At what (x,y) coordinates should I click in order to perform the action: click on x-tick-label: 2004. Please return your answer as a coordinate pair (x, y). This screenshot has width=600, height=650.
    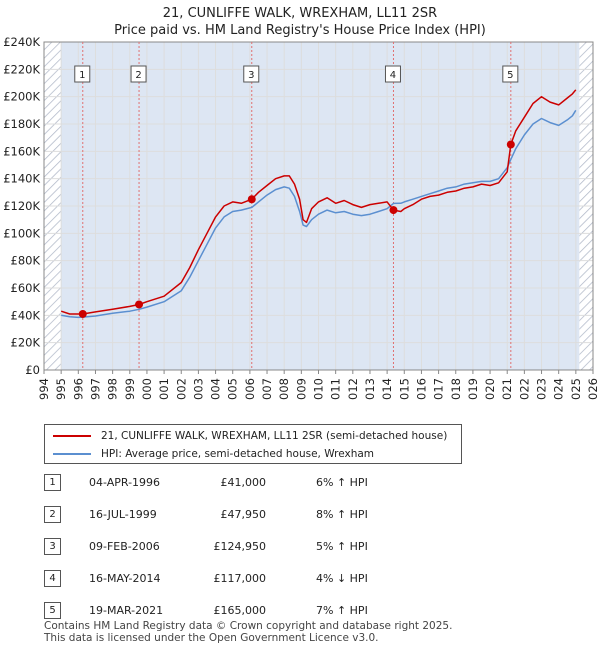
    Looking at the image, I should click on (216, 389).